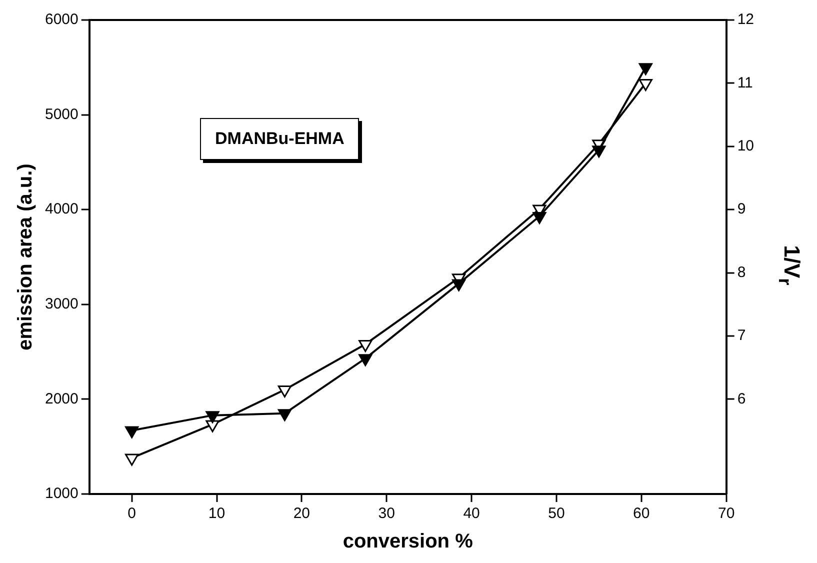  What do you see at coordinates (745, 83) in the screenshot?
I see `y2-tick-label: 11` at bounding box center [745, 83].